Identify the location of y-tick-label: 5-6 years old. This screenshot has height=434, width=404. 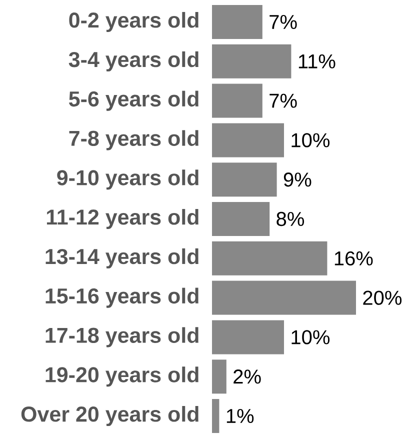
(133, 100).